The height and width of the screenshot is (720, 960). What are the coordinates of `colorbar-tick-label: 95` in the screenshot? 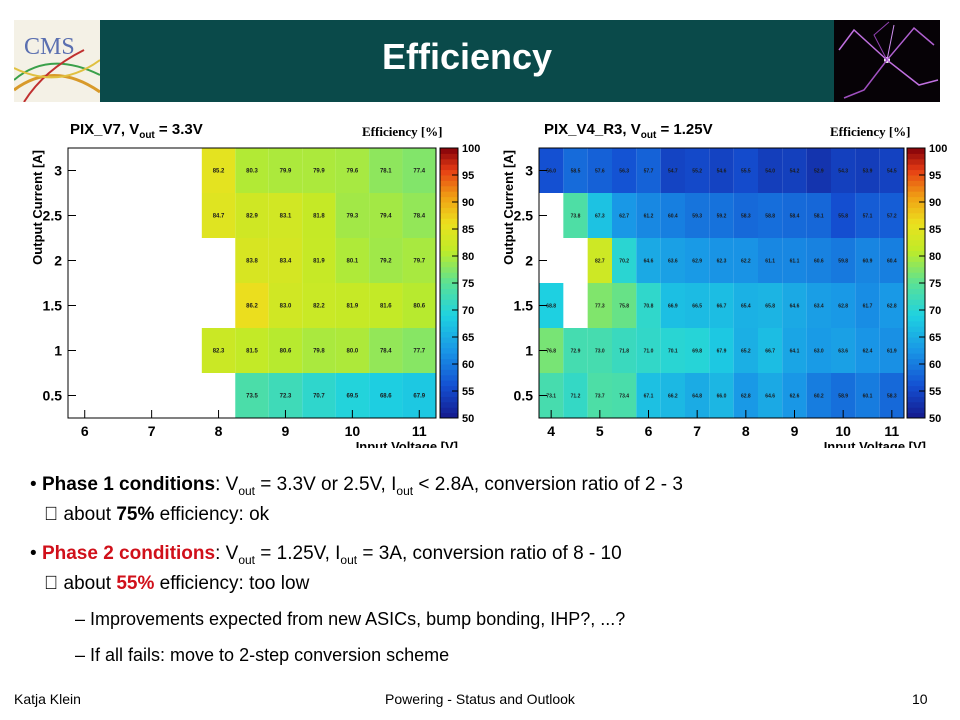 It's located at (468, 176).